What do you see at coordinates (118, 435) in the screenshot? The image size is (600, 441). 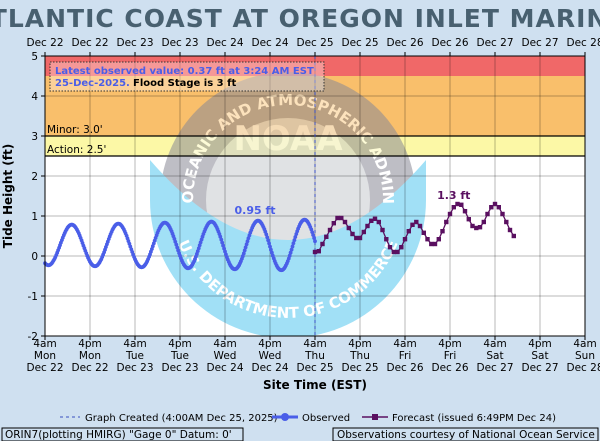 I see `footer-datum-text: ORIN7(plotting HMIRG) "Gage 0" Datum: 0'` at bounding box center [118, 435].